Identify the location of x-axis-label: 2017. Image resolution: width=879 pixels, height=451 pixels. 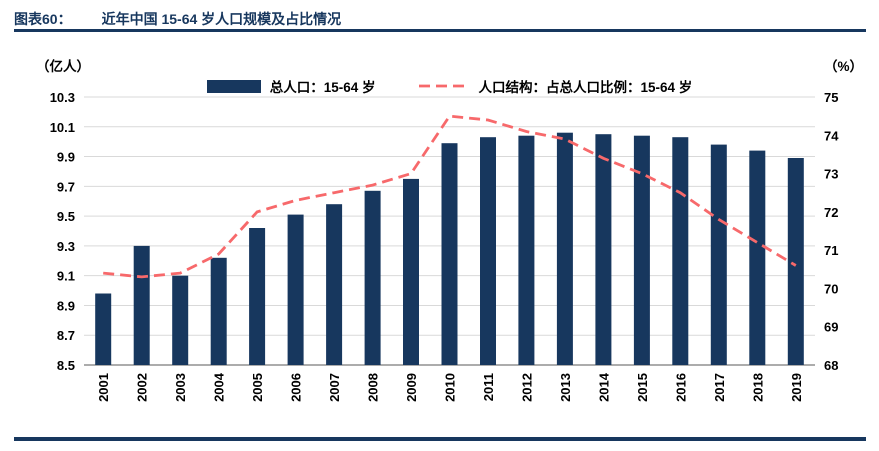
(719, 387).